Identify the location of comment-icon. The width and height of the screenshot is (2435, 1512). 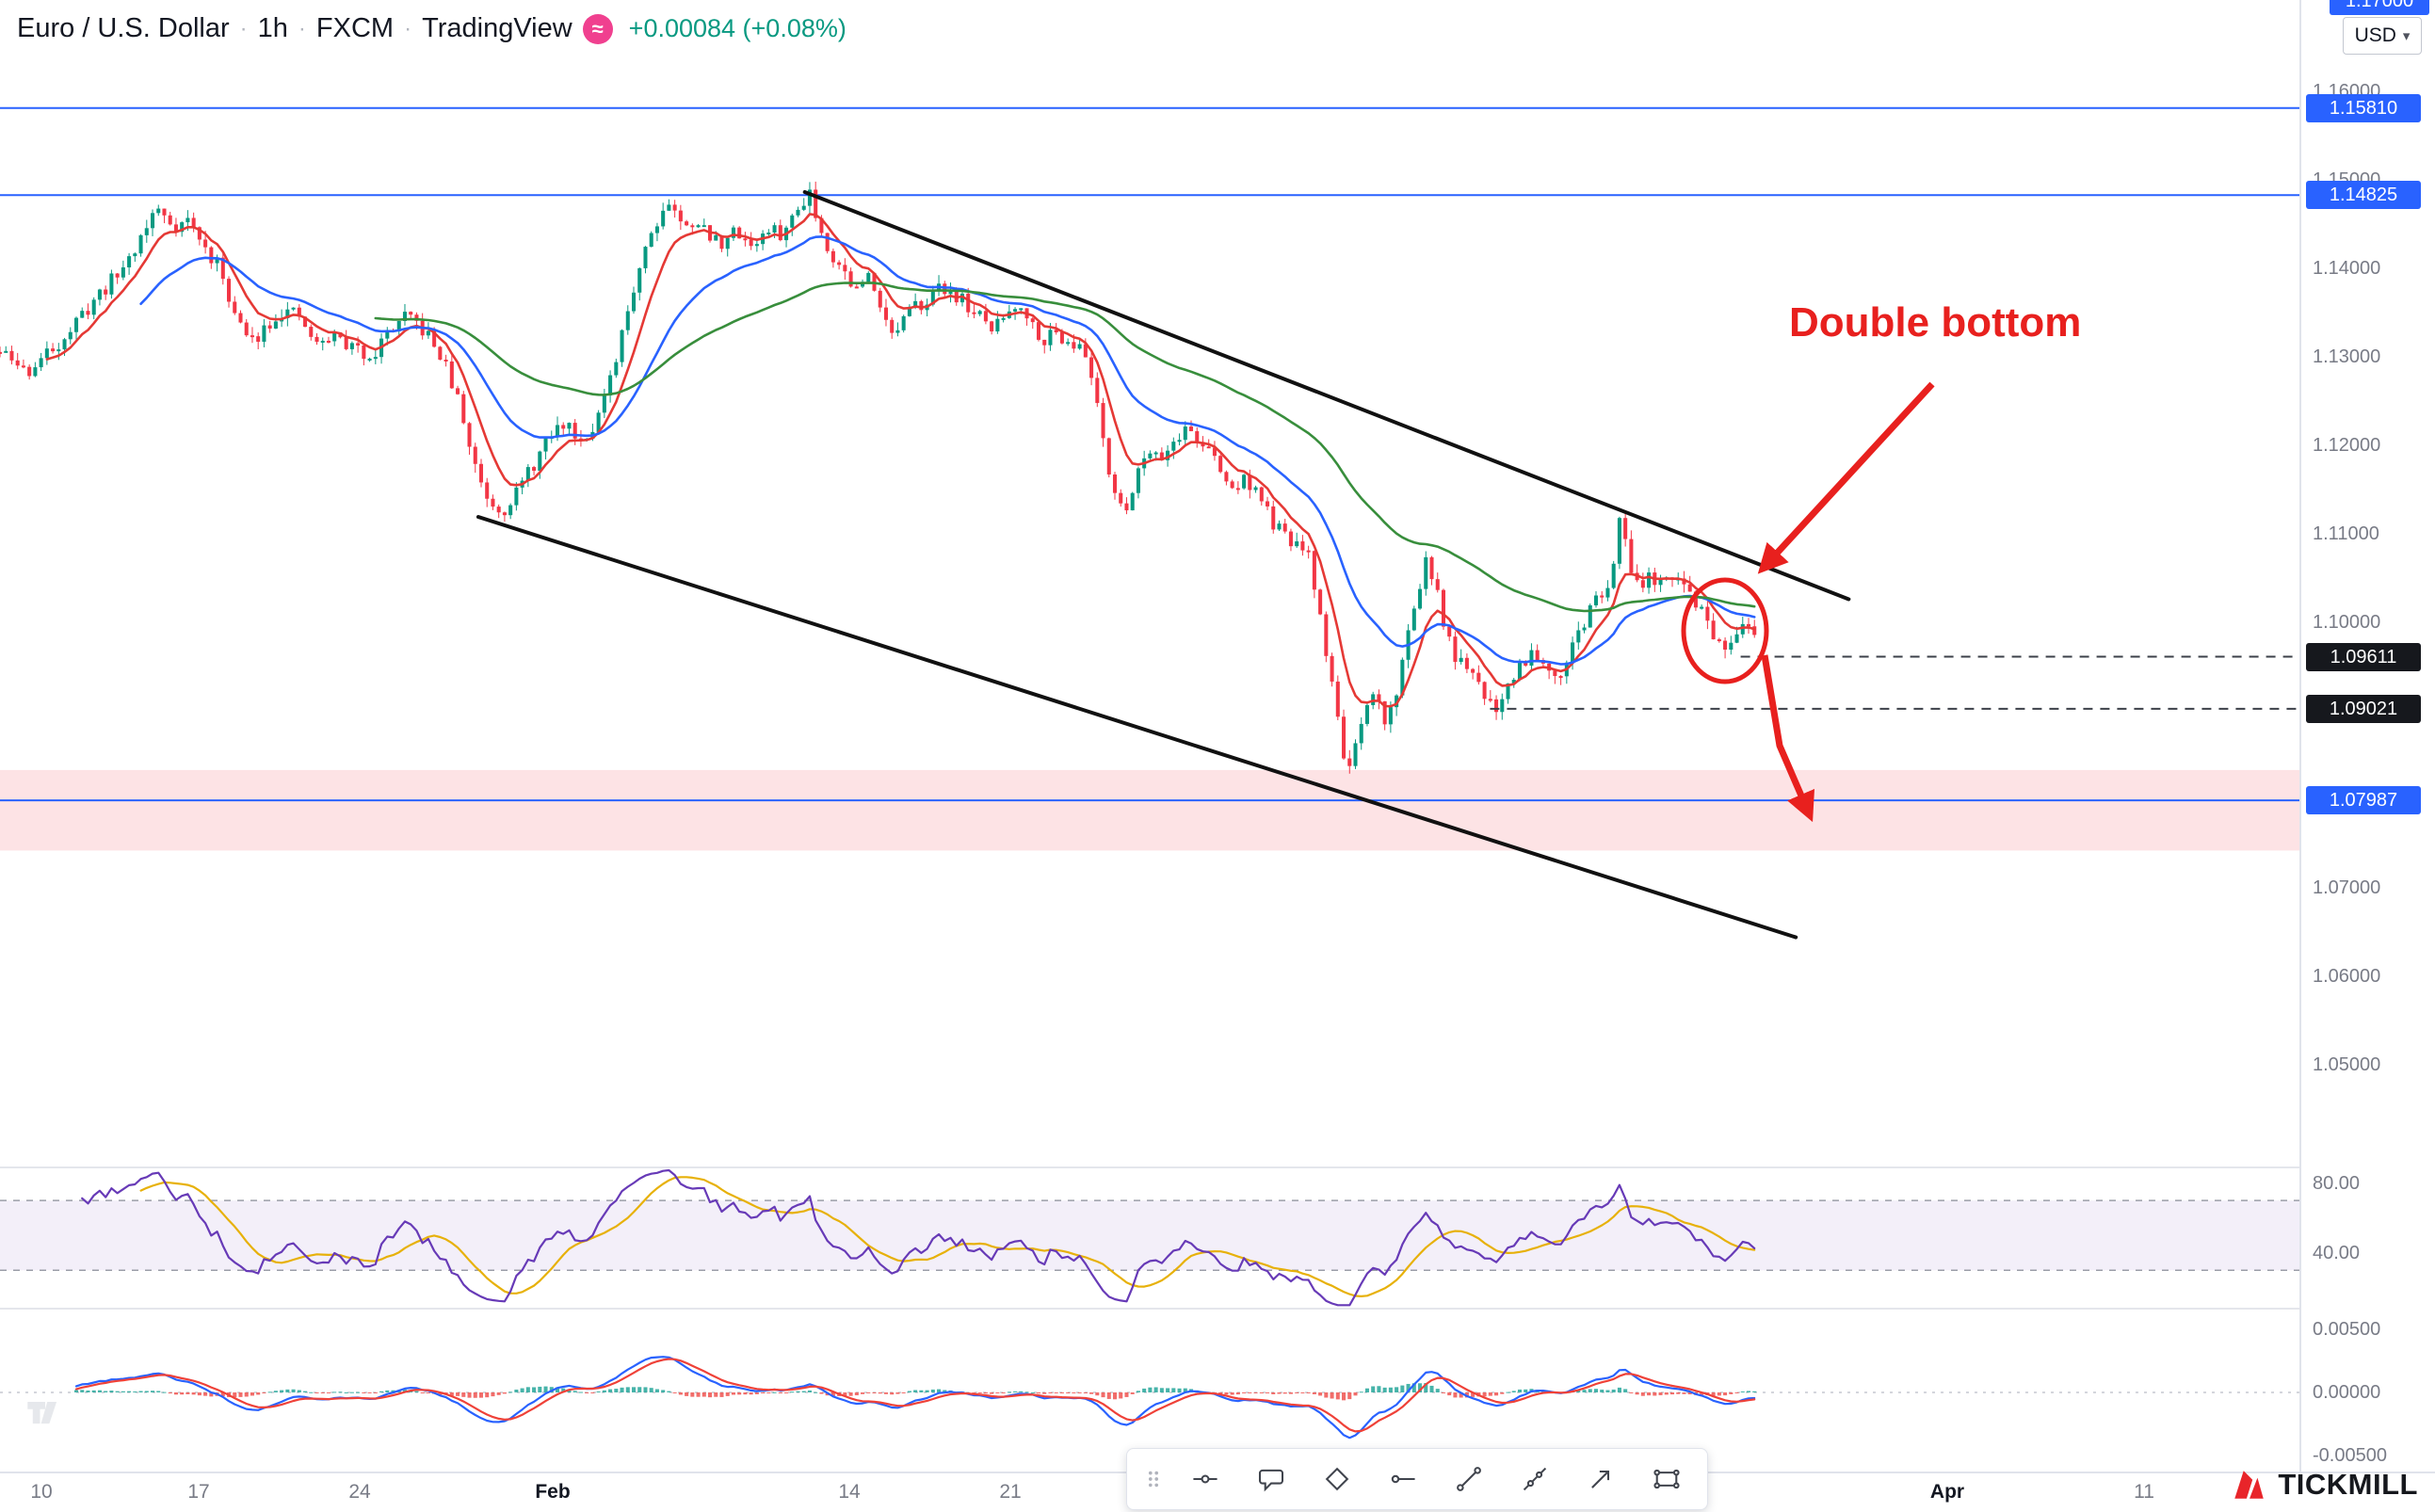
(1271, 1480).